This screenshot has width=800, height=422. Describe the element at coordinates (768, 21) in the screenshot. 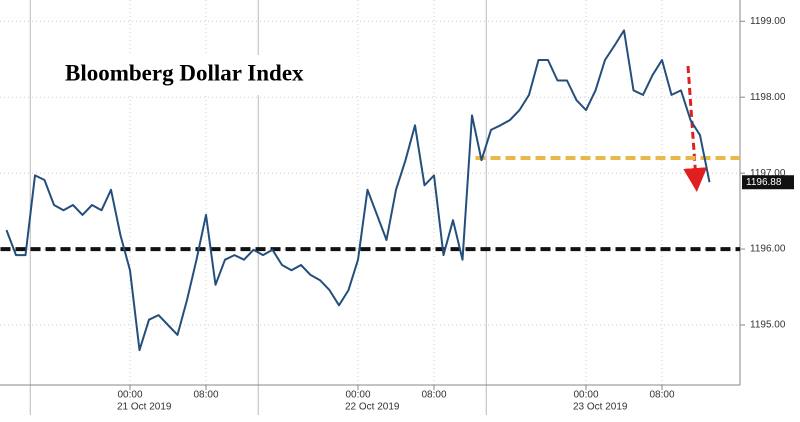

I see `y-tick-label: 1199.00` at that location.